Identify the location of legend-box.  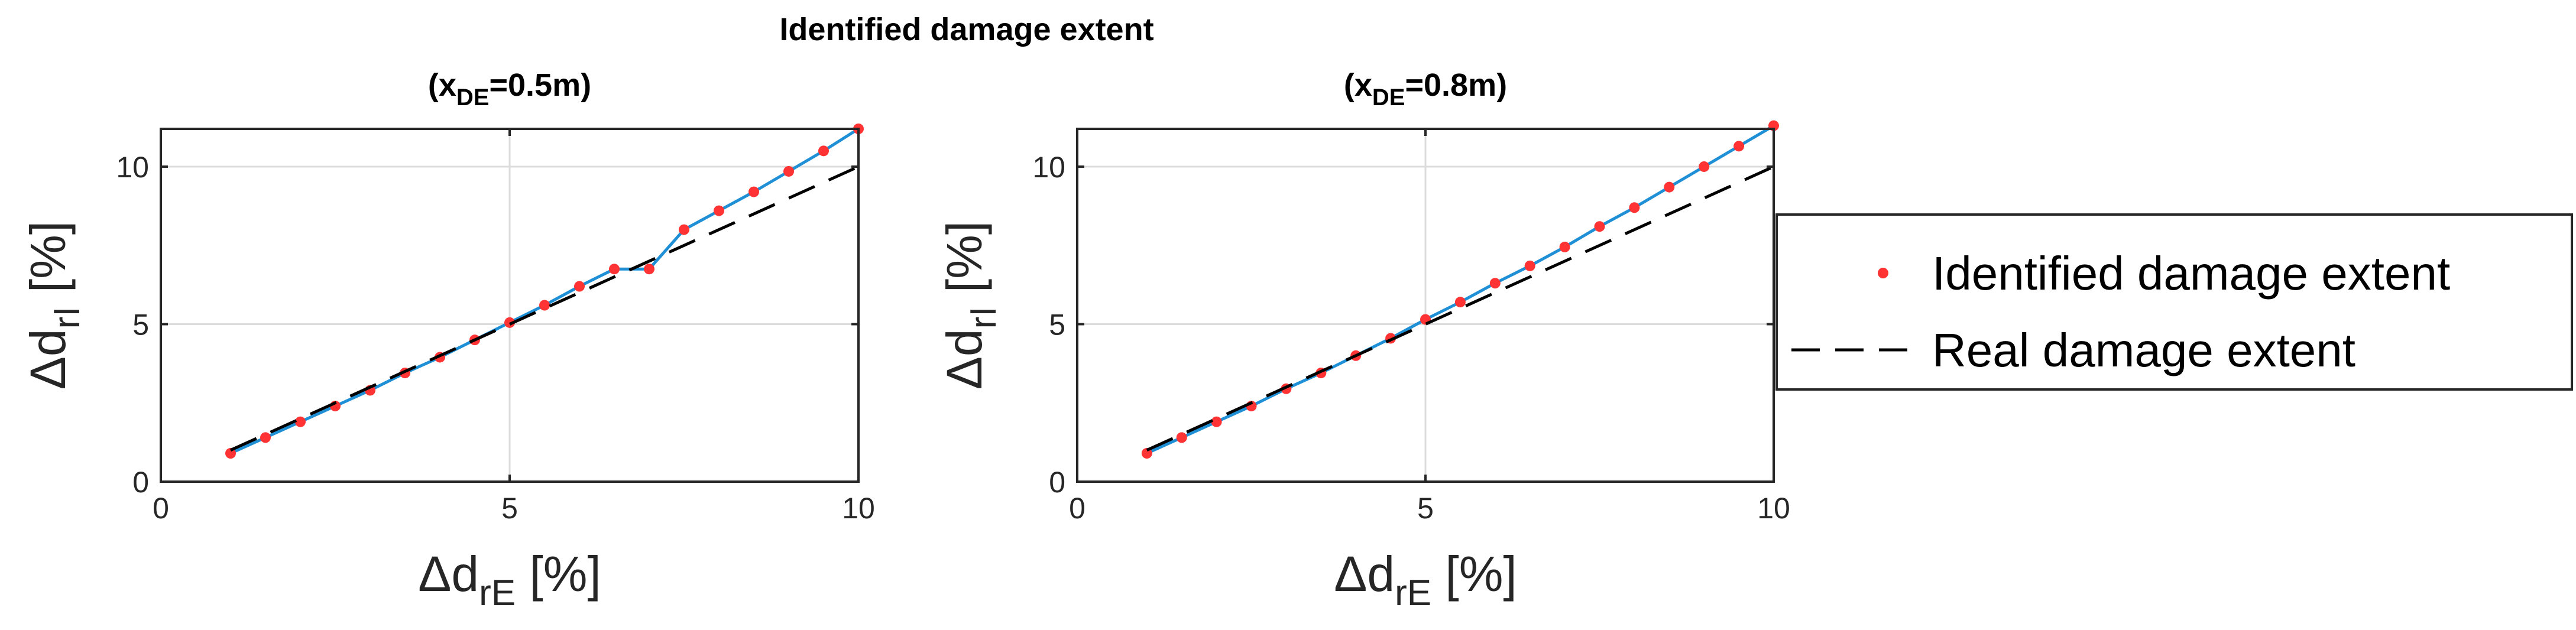
(2174, 302).